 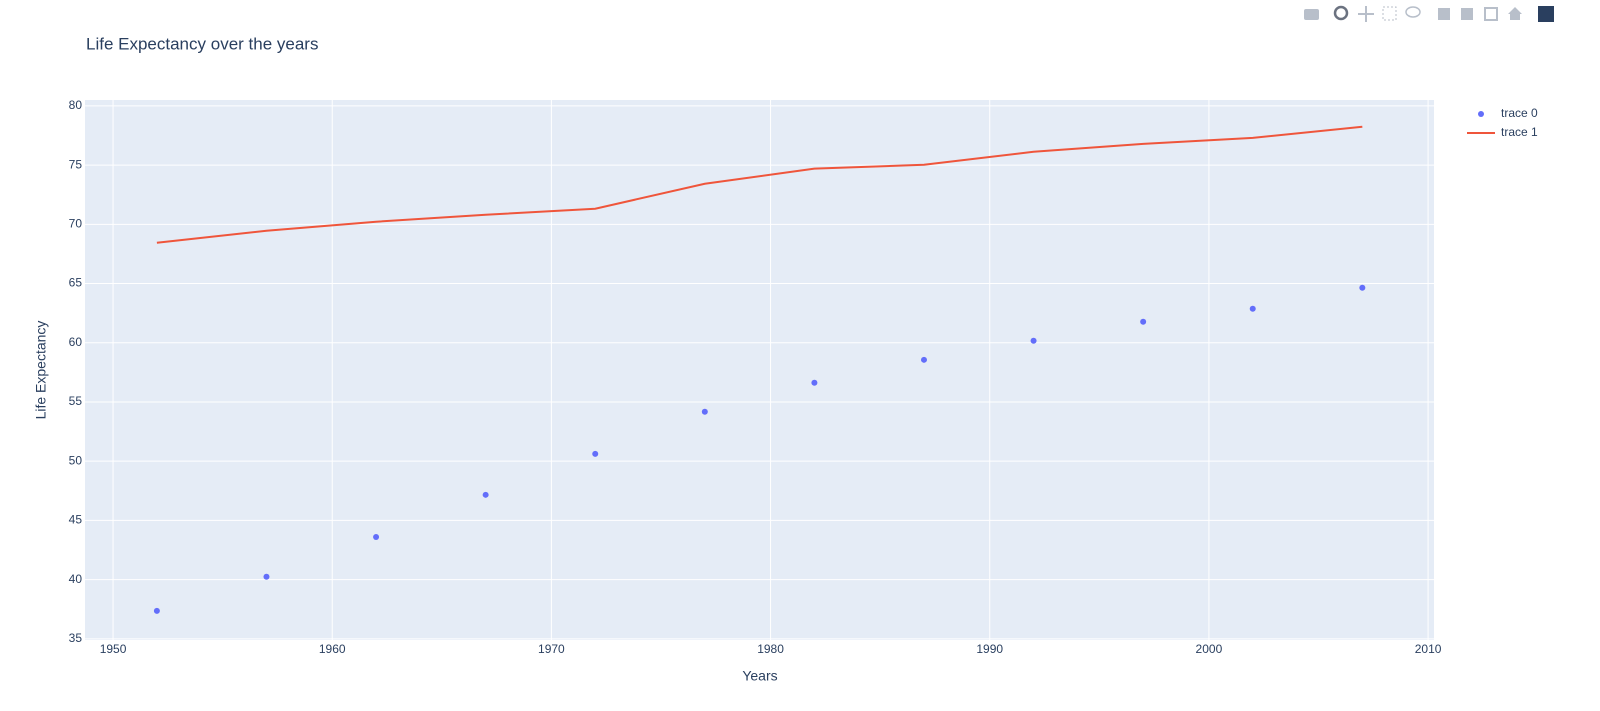 What do you see at coordinates (1519, 113) in the screenshot?
I see `legend-label: trace 0` at bounding box center [1519, 113].